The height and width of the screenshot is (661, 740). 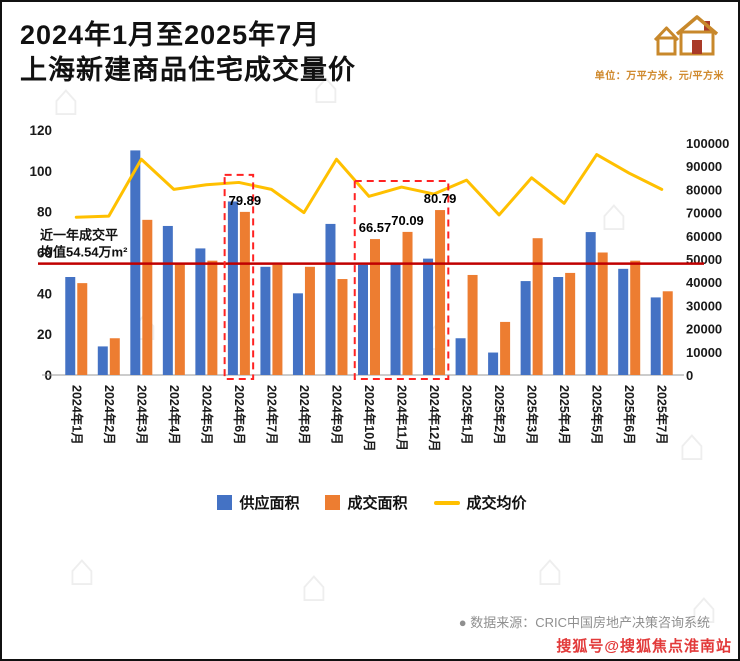 I want to click on x-axis-label: 2025年3月, so click(x=532, y=415).